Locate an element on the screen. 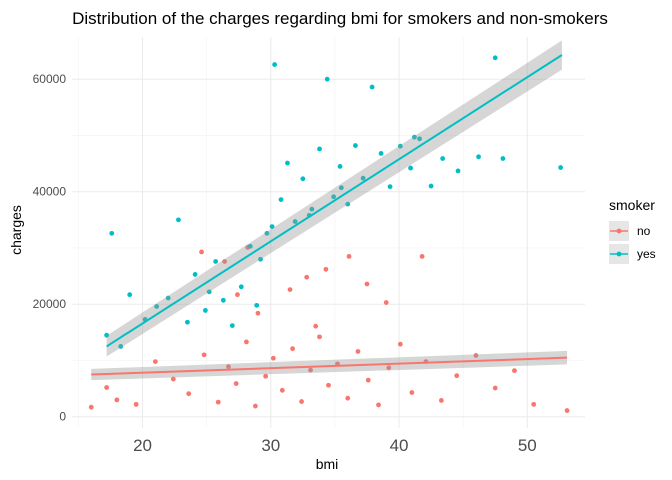 This screenshot has width=672, height=480. legend-label-no: no is located at coordinates (644, 231).